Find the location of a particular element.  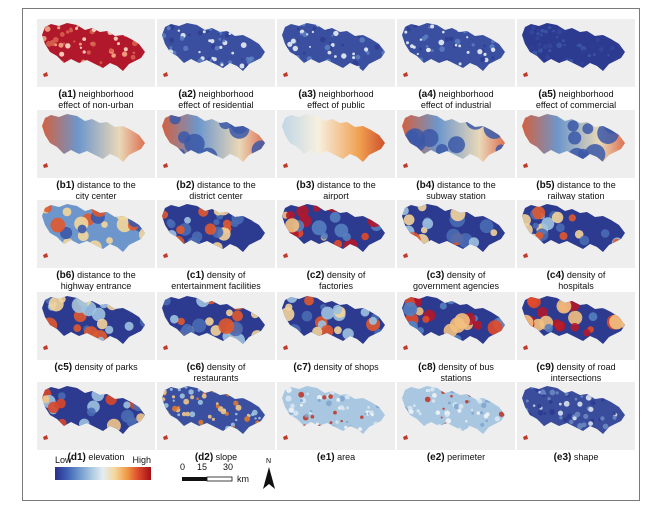

map-panel: (c8) density of bus stations is located at coordinates (456, 340).